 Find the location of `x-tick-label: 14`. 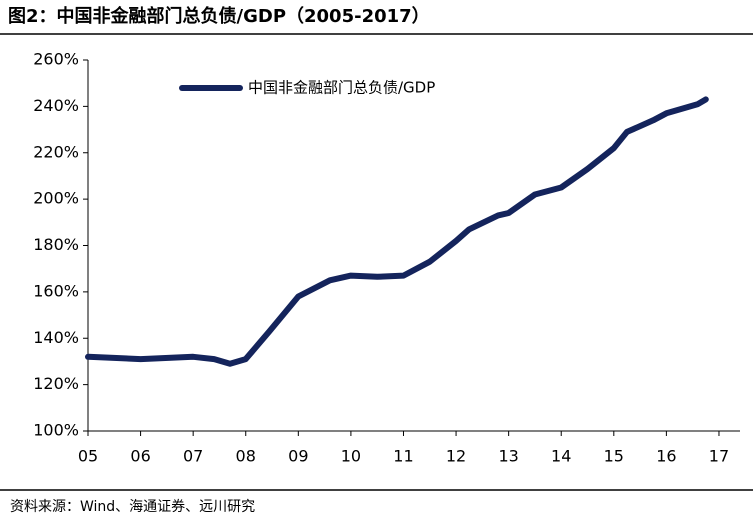

x-tick-label: 14 is located at coordinates (561, 456).